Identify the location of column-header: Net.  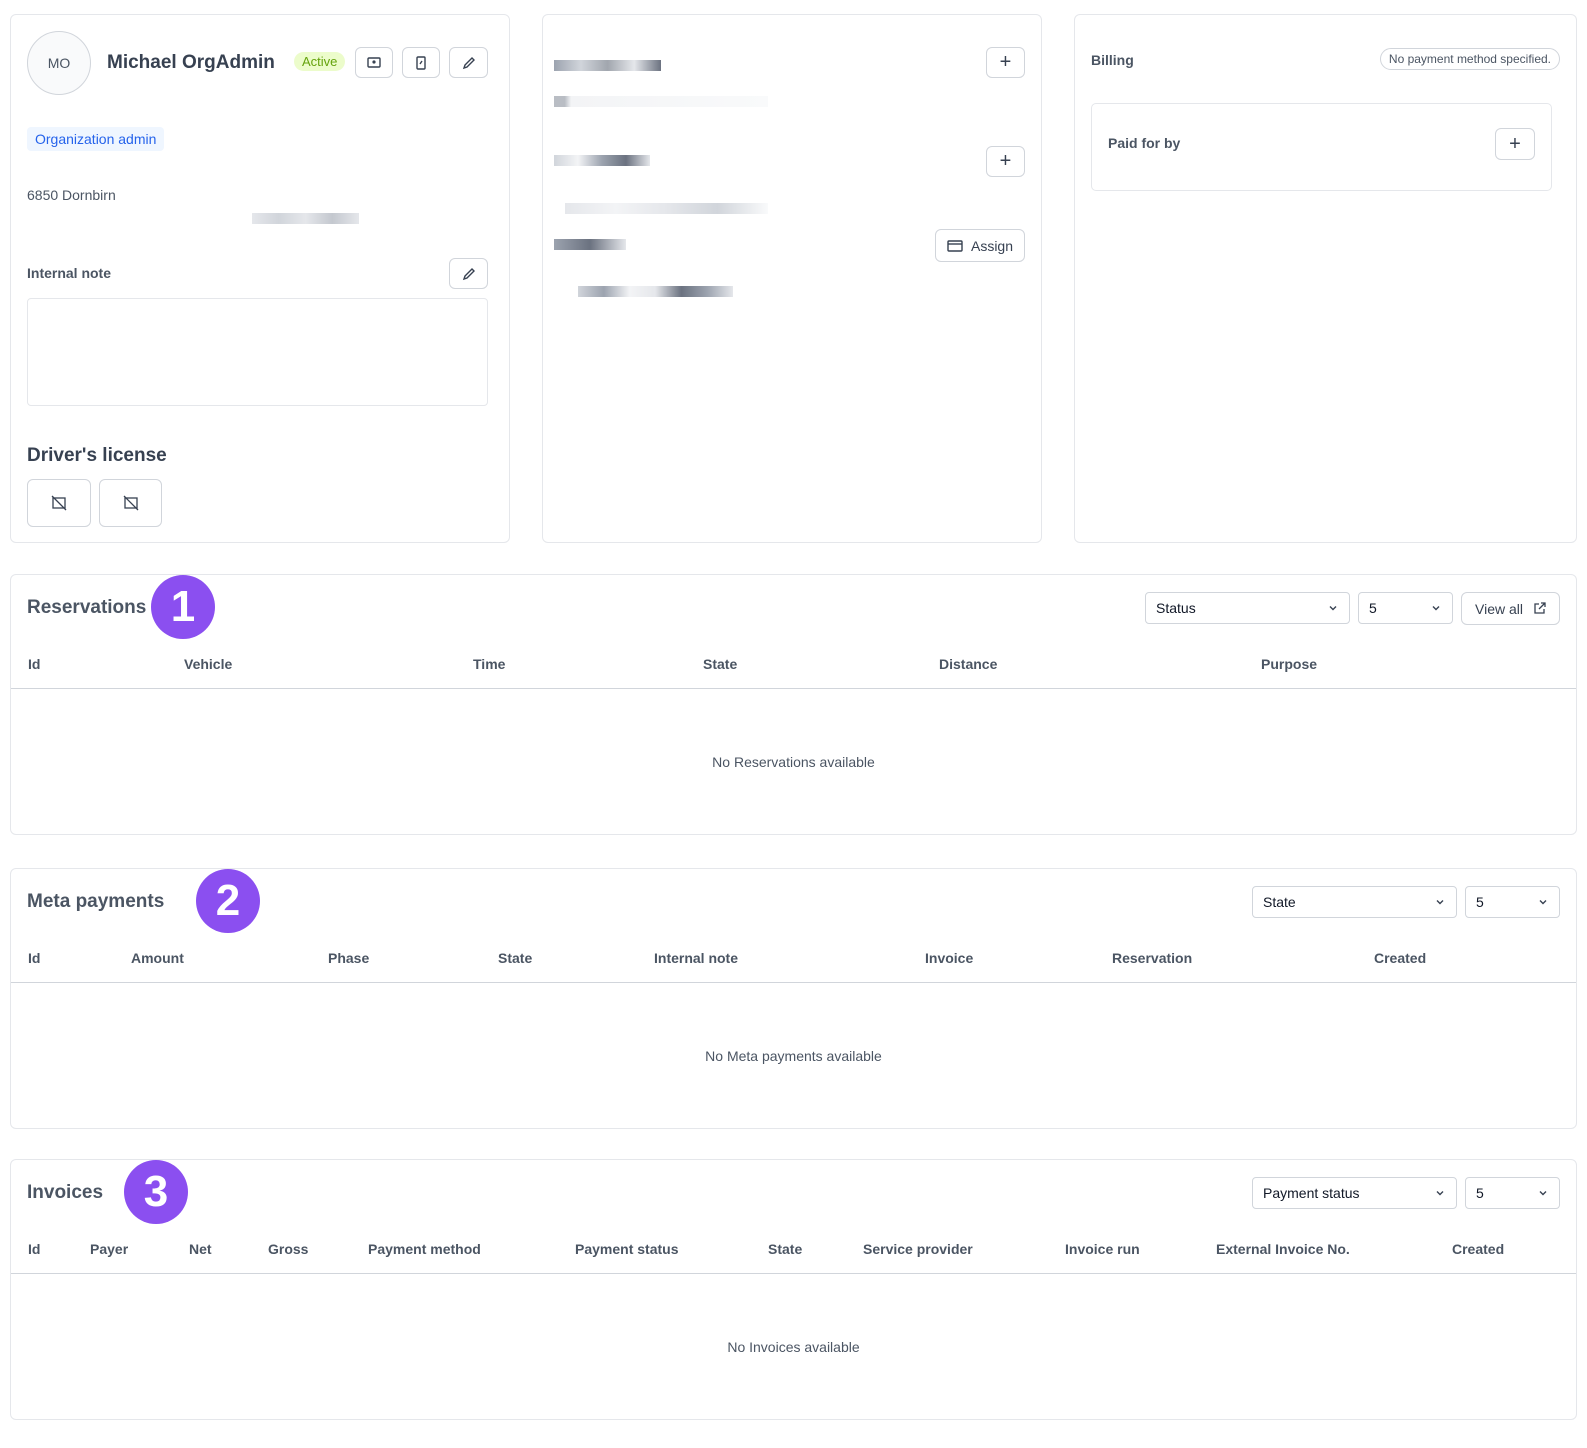
(200, 1249).